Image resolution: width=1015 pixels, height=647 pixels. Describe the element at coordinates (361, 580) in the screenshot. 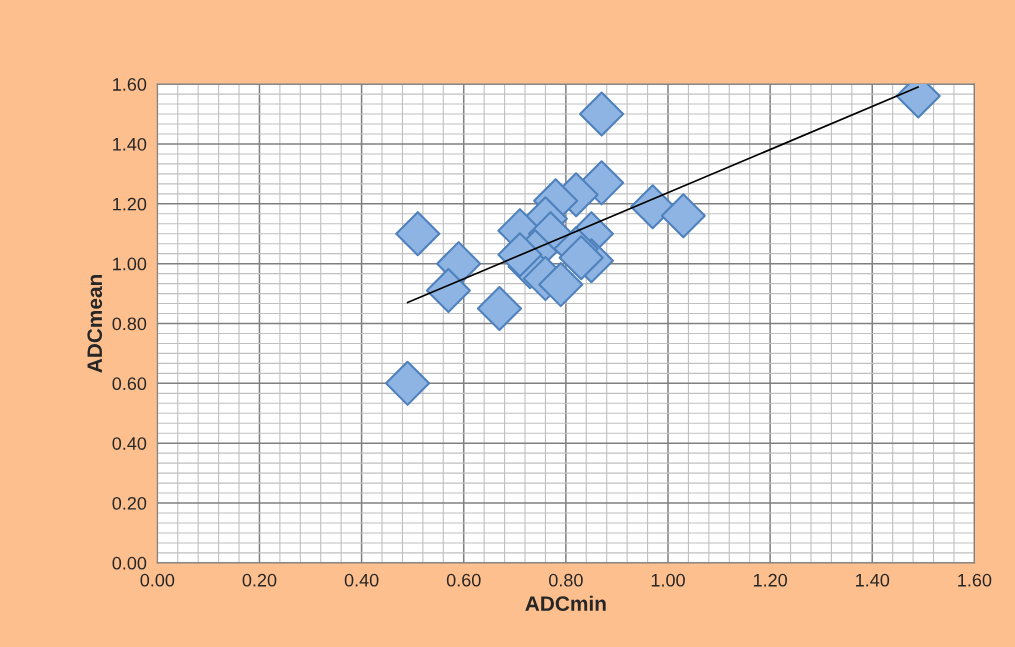

I see `x-tick-label: 0.40` at that location.